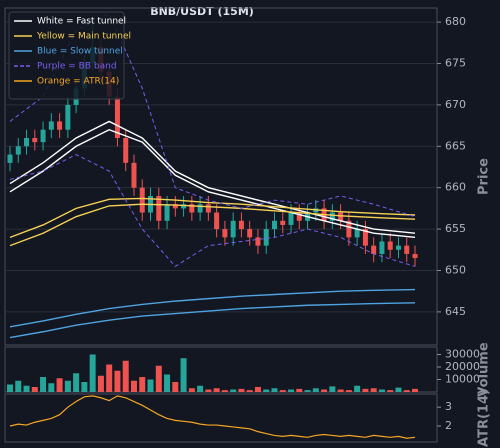  Describe the element at coordinates (484, 369) in the screenshot. I see `y-axis-label: Volume` at that location.